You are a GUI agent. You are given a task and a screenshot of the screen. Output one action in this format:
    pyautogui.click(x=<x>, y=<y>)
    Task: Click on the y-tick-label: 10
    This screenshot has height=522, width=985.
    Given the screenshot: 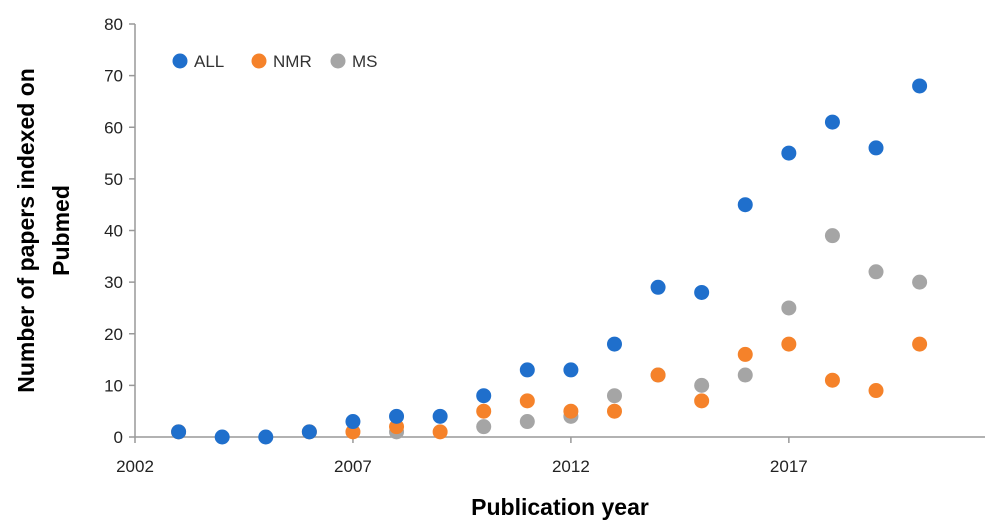 What is the action you would take?
    pyautogui.click(x=113, y=385)
    